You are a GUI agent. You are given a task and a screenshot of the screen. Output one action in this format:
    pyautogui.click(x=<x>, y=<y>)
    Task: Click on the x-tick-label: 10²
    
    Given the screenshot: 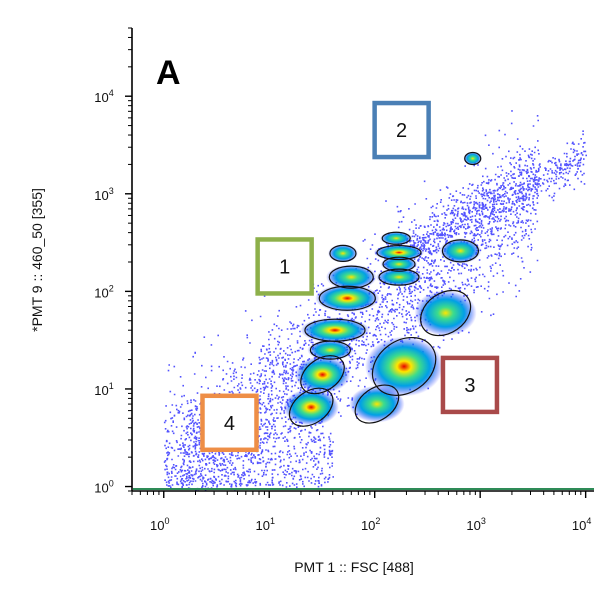 What is the action you would take?
    pyautogui.click(x=370, y=524)
    